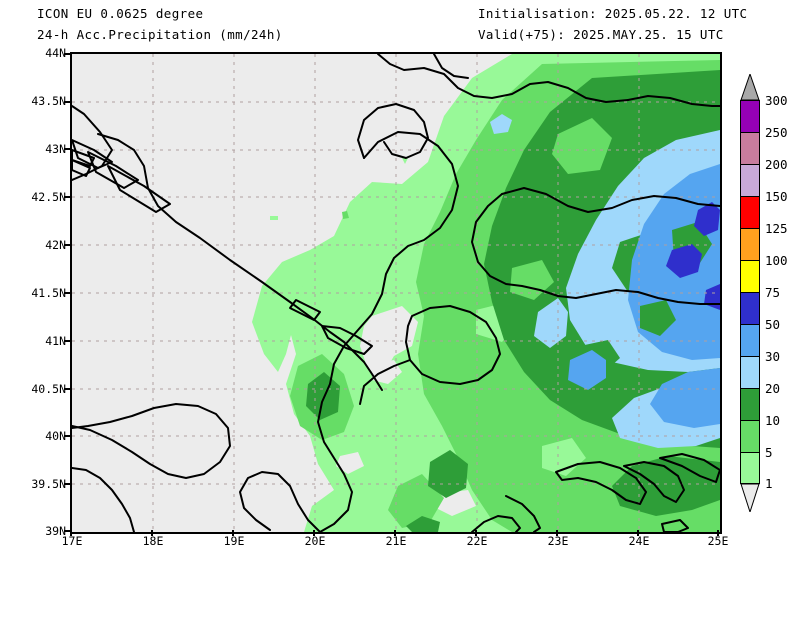 Image resolution: width=800 pixels, height=618 pixels. I want to click on model-name-label: ICON EU 0.0625 degree, so click(120, 13).